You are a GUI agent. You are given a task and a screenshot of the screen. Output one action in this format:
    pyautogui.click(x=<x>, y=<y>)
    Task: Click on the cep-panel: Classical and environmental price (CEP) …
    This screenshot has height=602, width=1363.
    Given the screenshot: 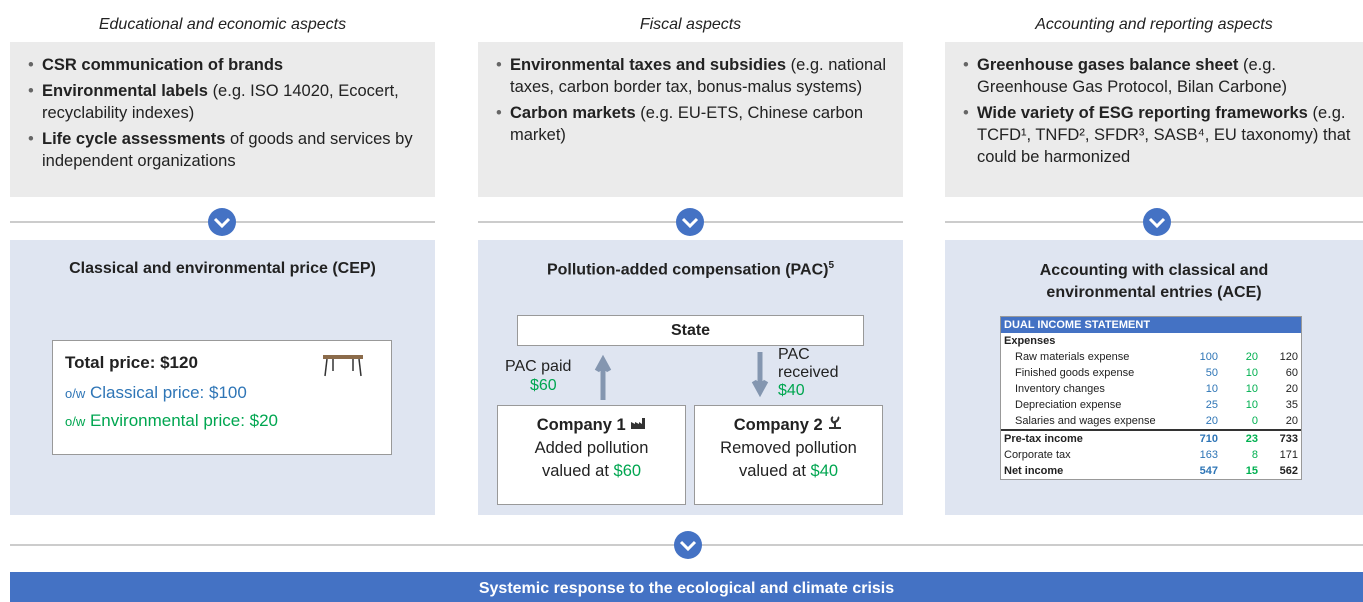 What is the action you would take?
    pyautogui.click(x=222, y=377)
    